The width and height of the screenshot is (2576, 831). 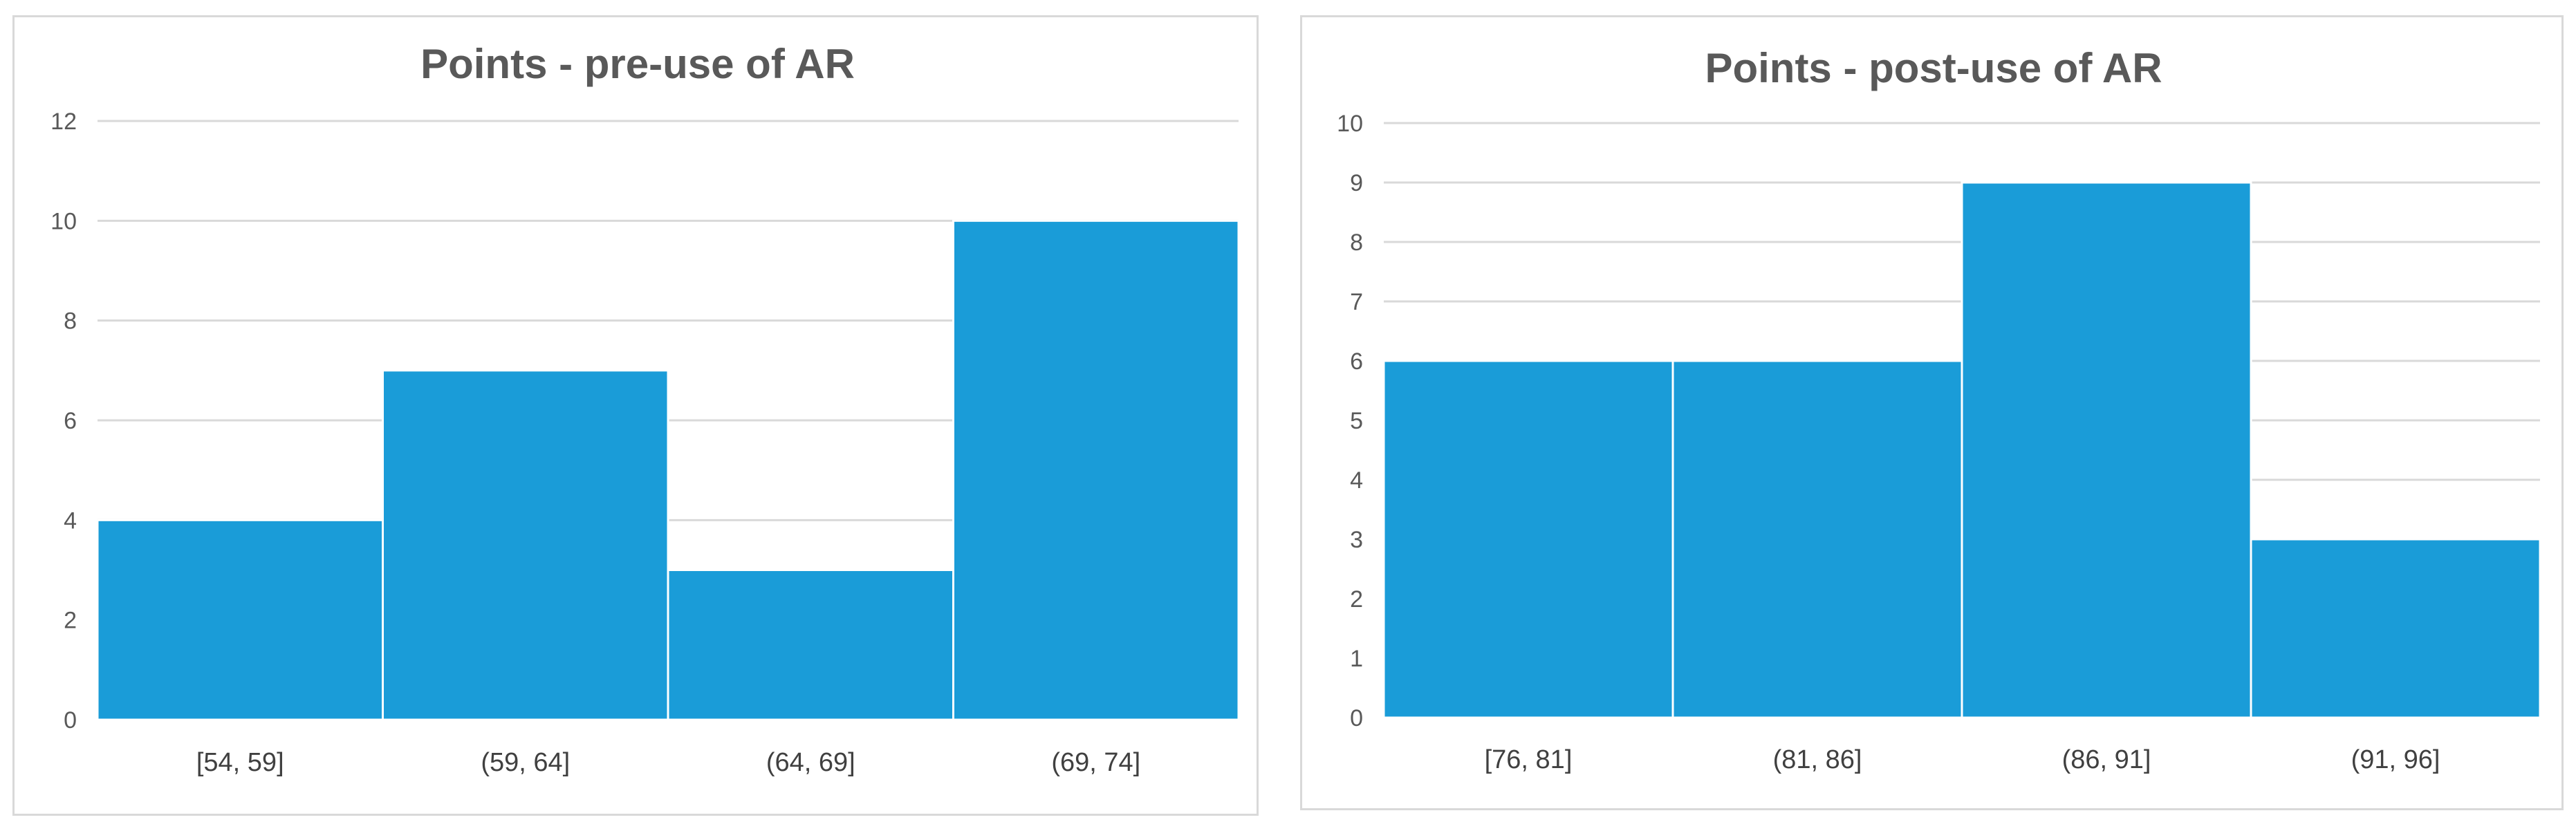 I want to click on y-tick-label: 12, so click(x=64, y=122).